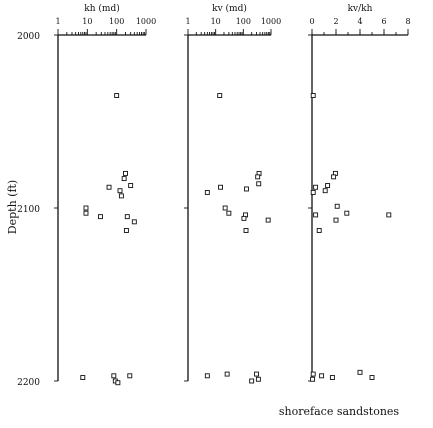  What do you see at coordinates (28, 383) in the screenshot?
I see `depth-tick-label: 2200` at bounding box center [28, 383].